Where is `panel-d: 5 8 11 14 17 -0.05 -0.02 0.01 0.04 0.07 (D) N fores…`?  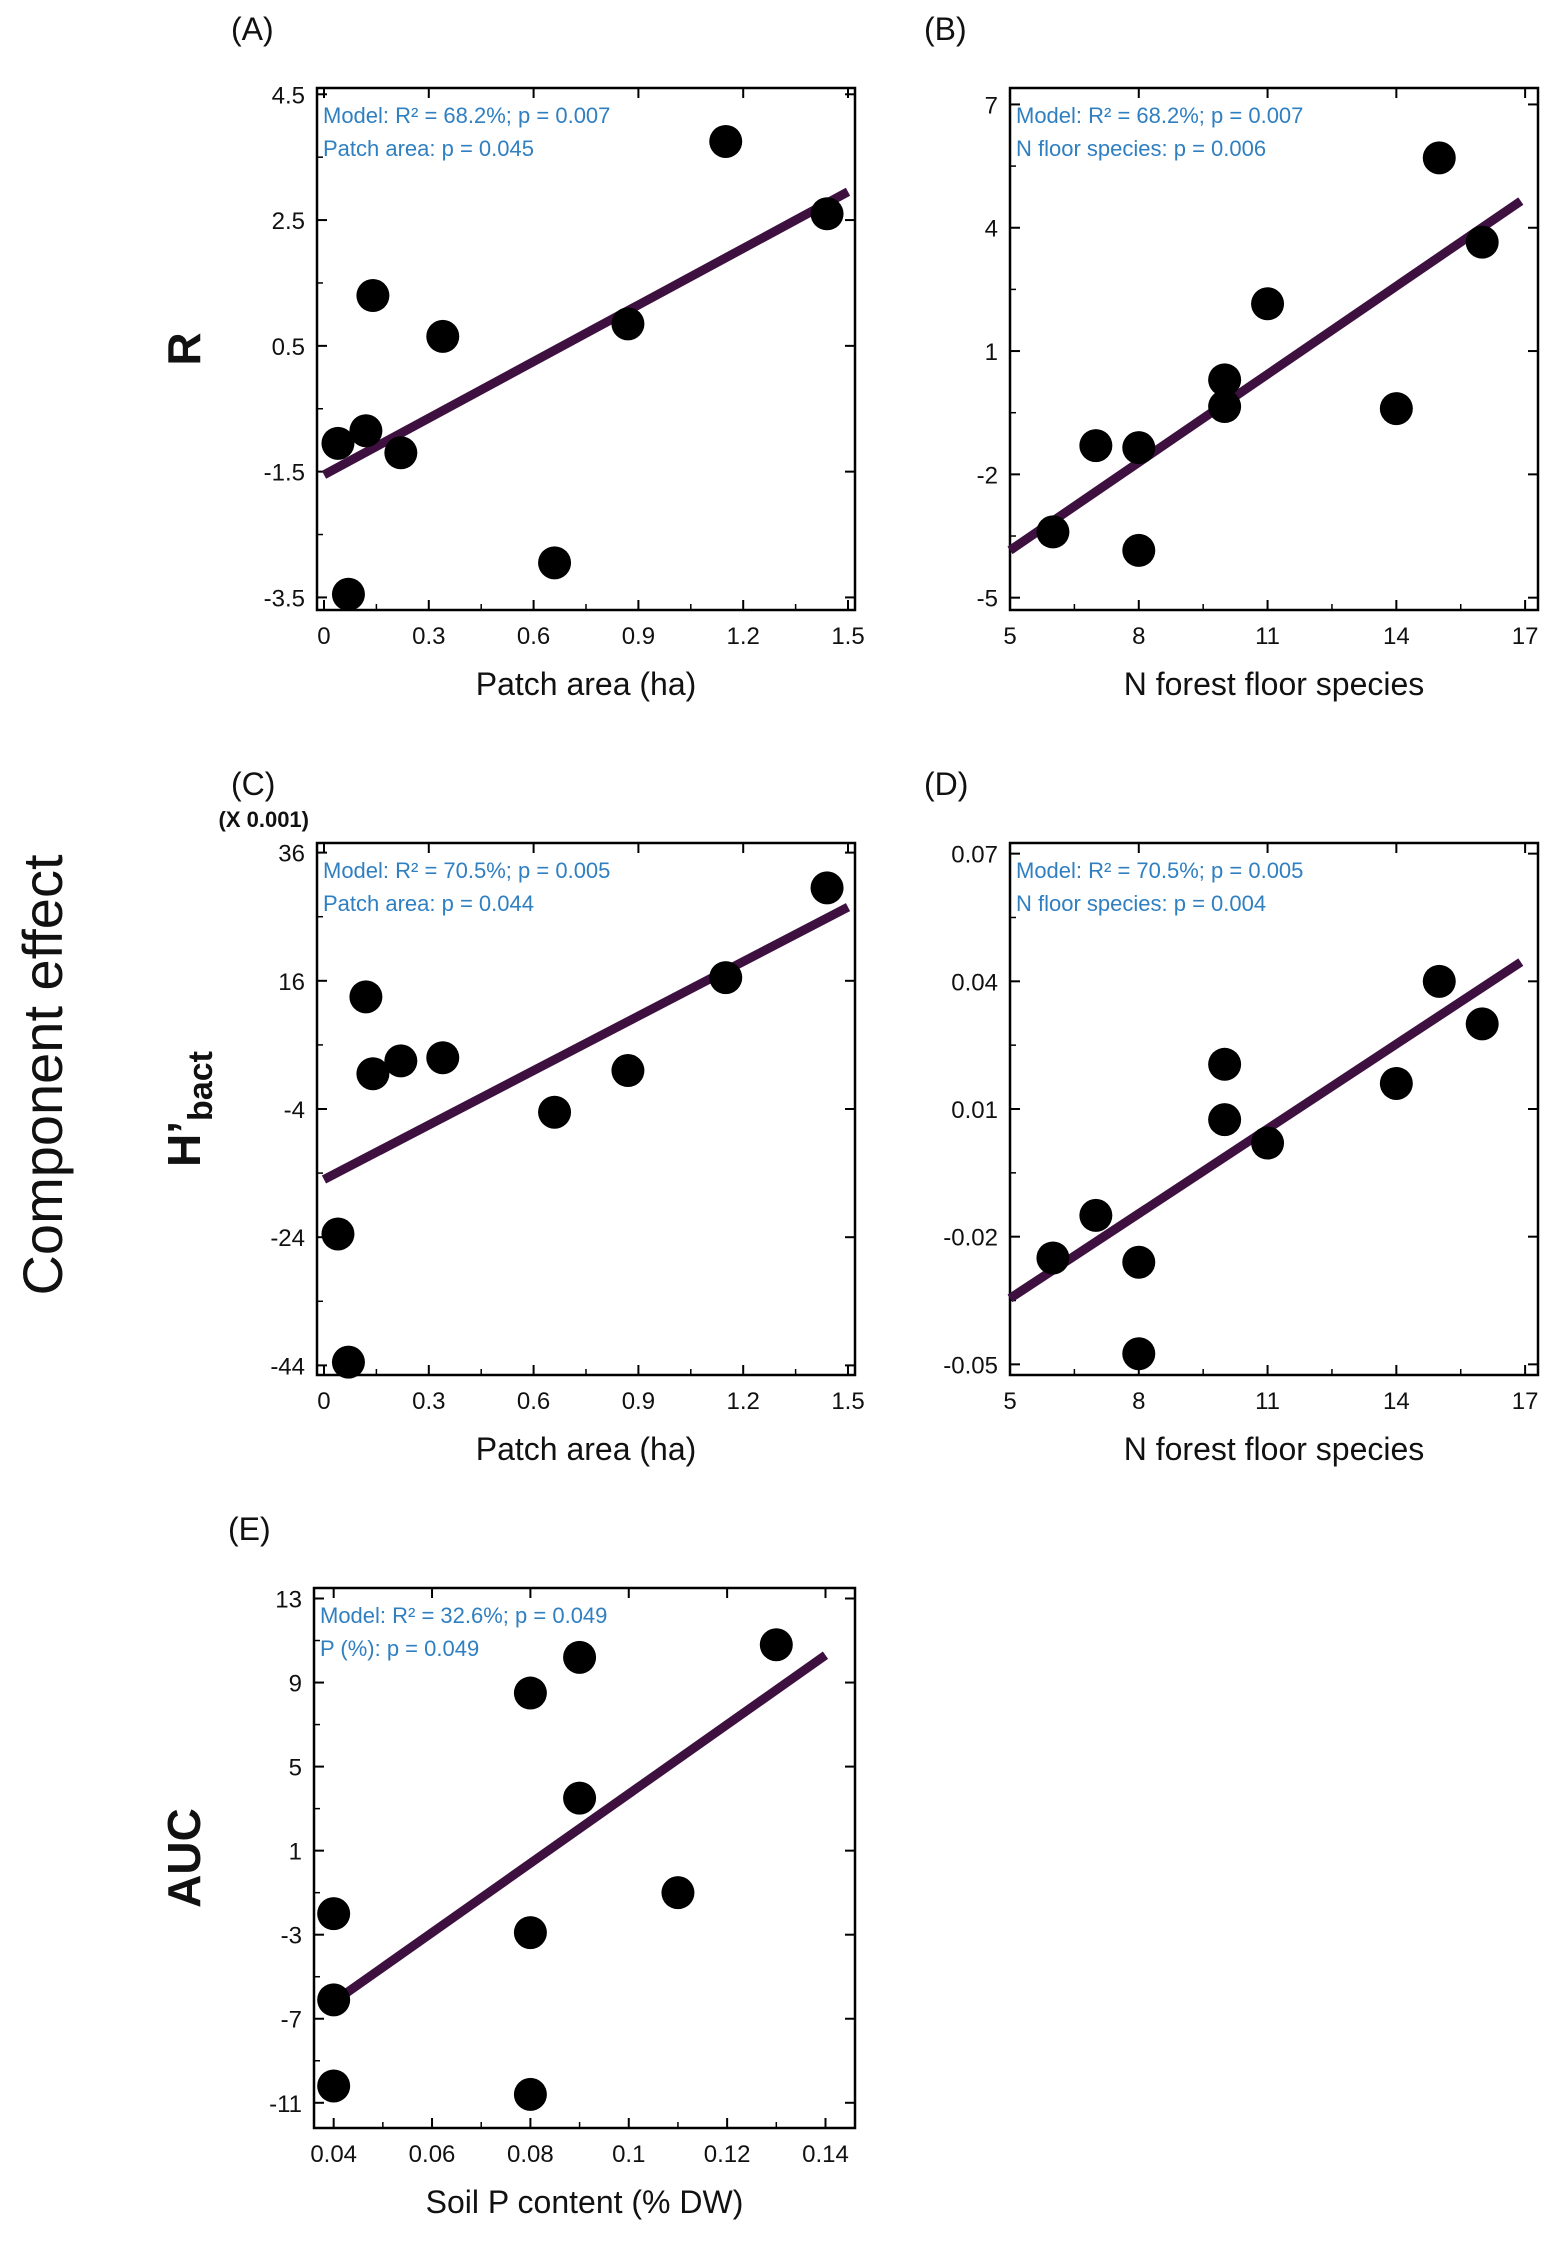
panel-d: 5 8 11 14 17 -0.05 -0.02 0.01 0.04 0.07 (D) N fores… is located at coordinates (1232, 1116).